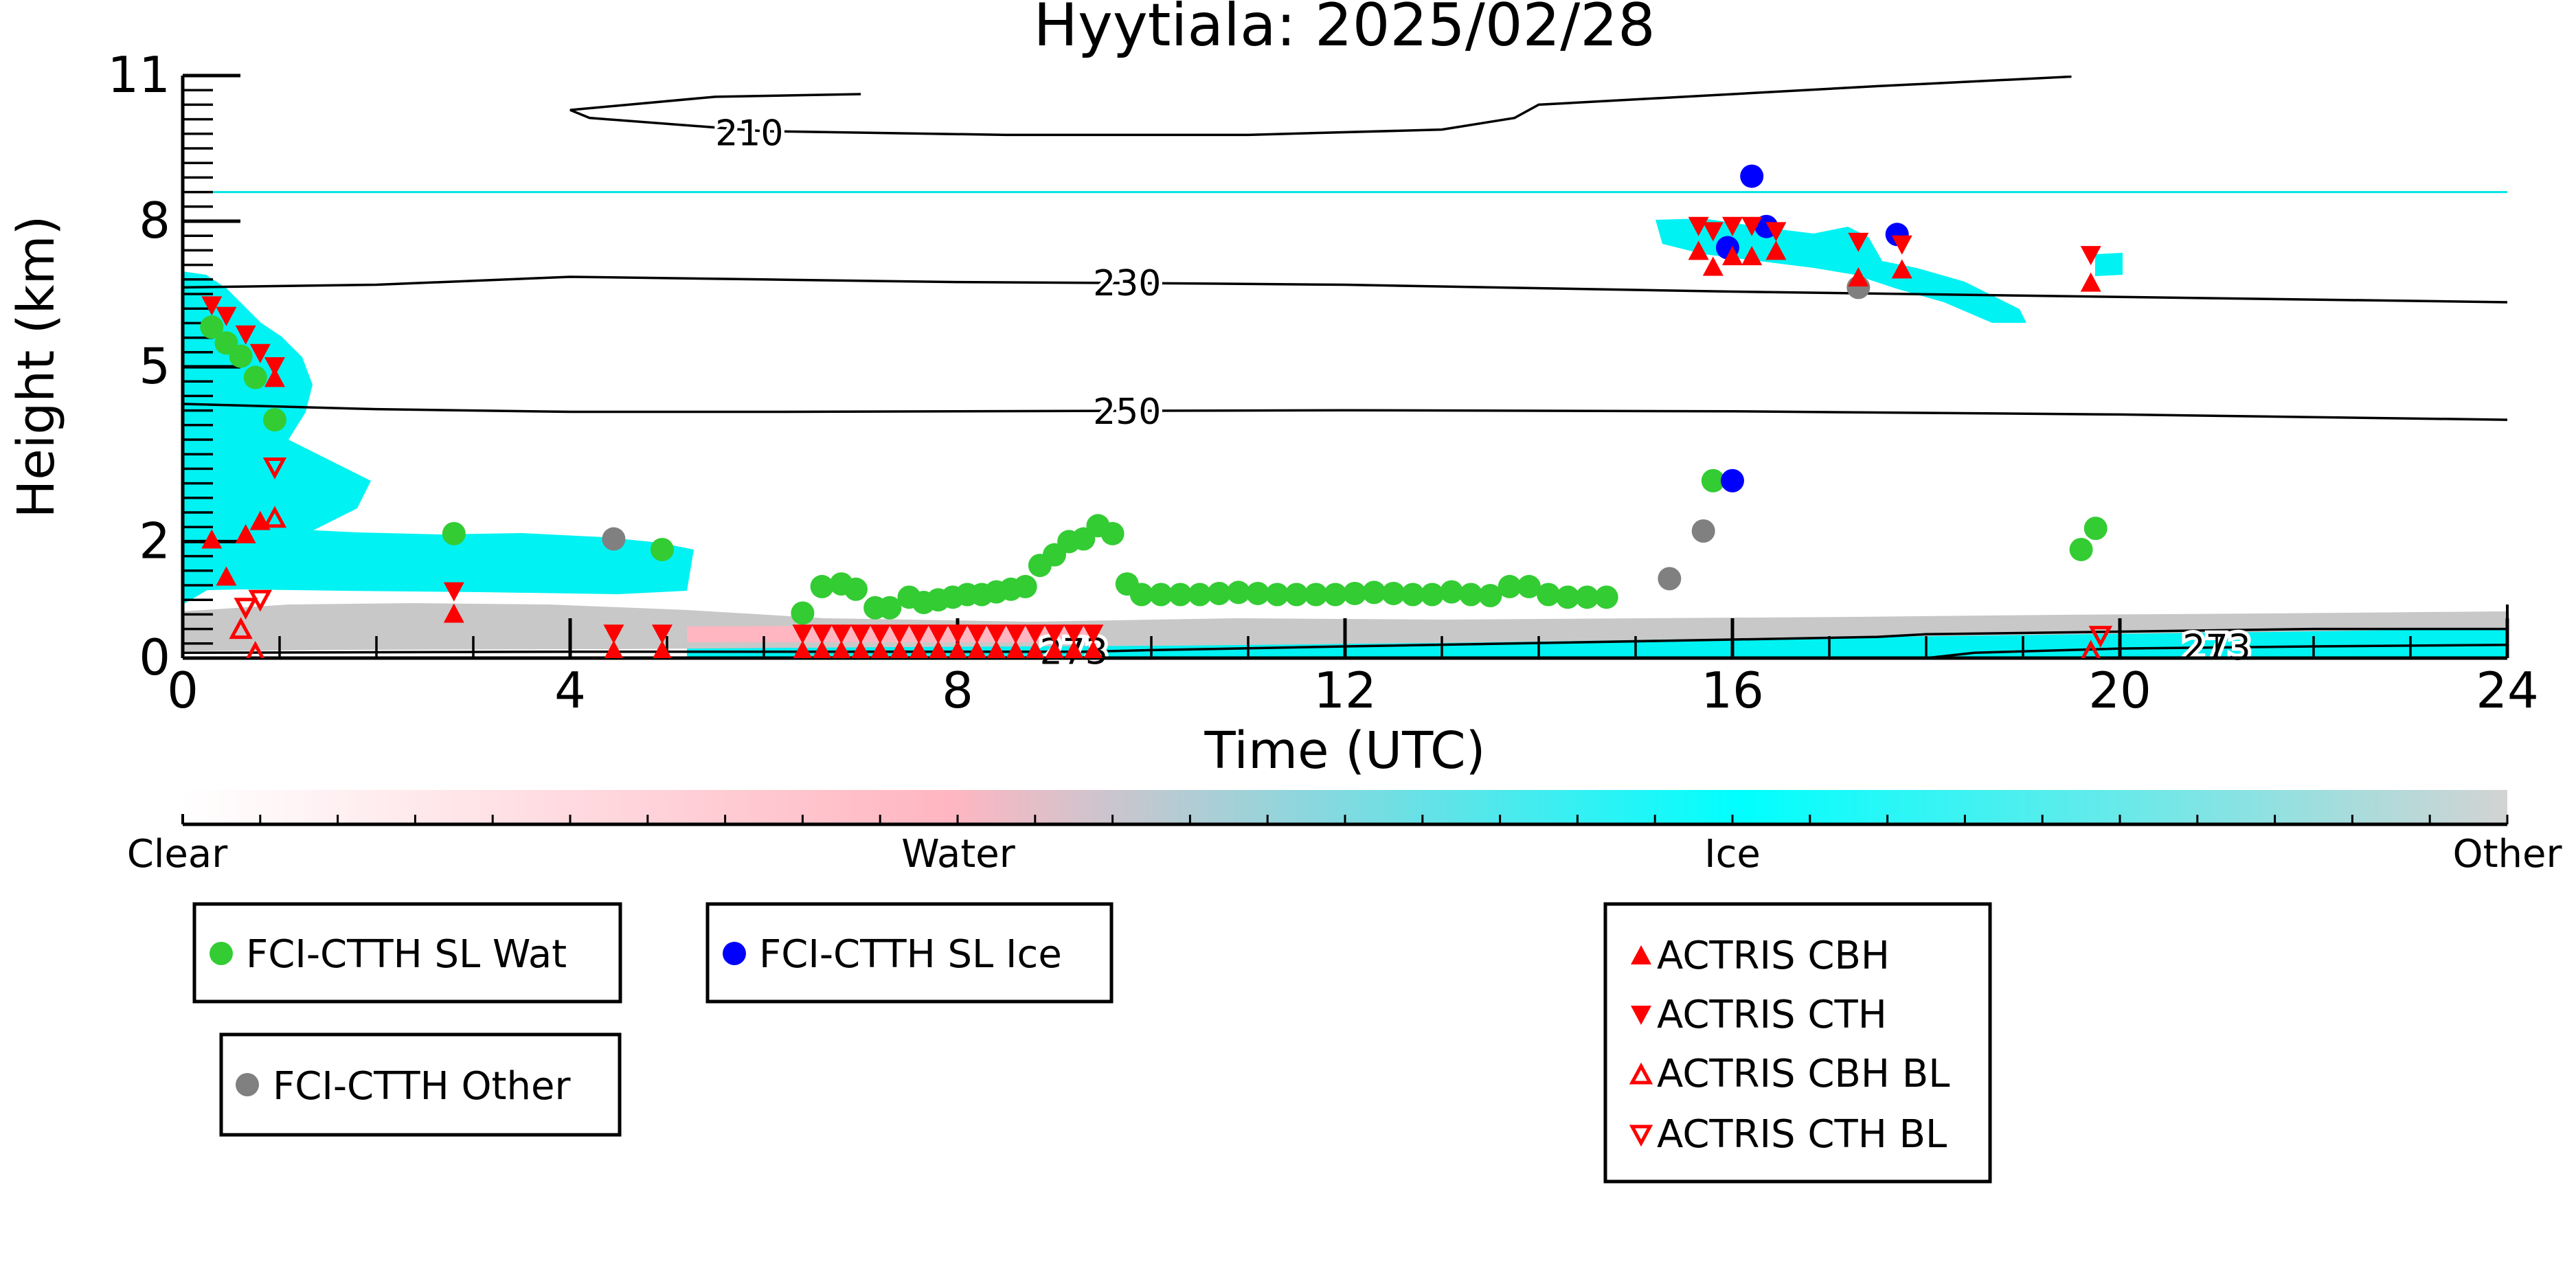  Describe the element at coordinates (570, 690) in the screenshot. I see `x-tick-label: 4` at that location.